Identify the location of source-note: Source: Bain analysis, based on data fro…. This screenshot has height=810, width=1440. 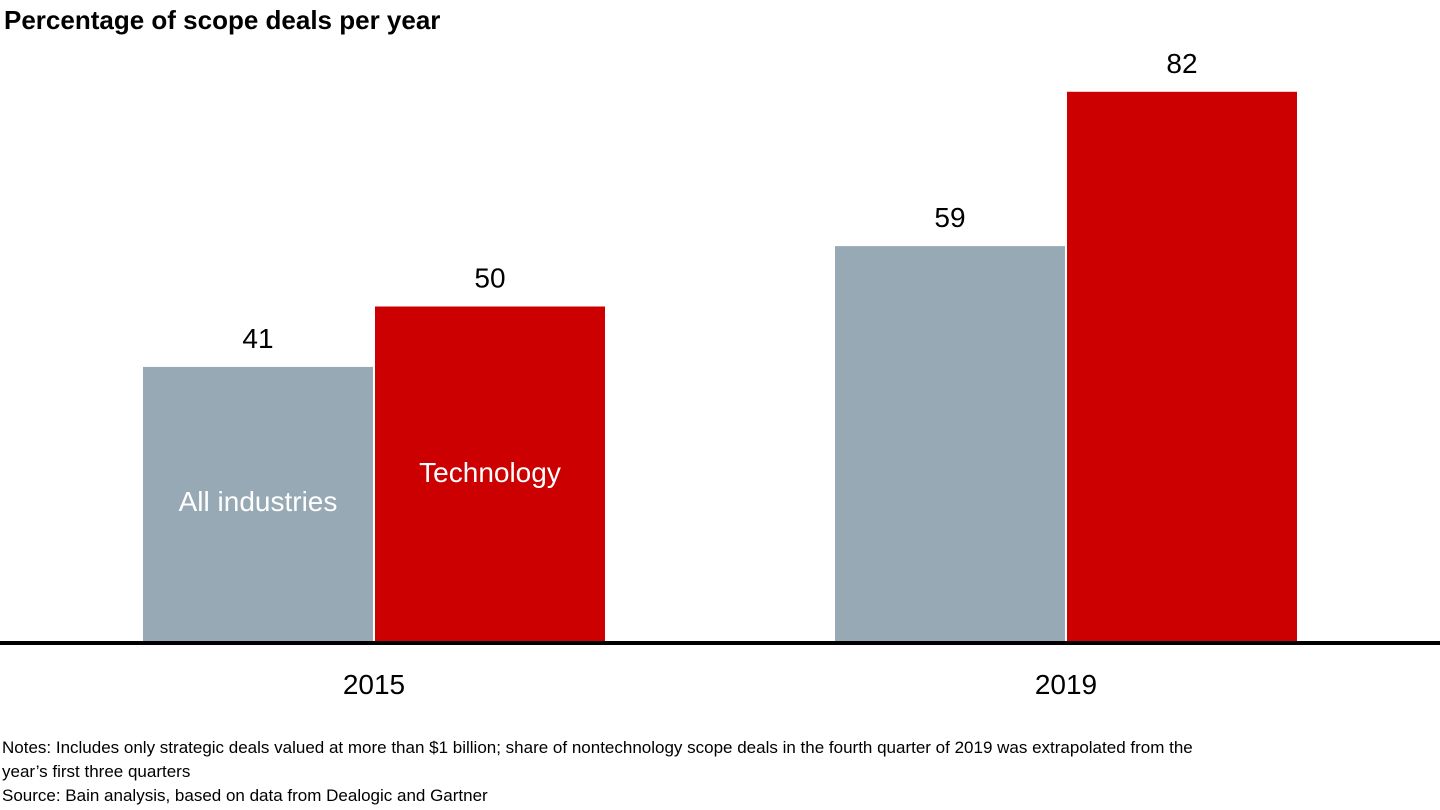
(245, 795).